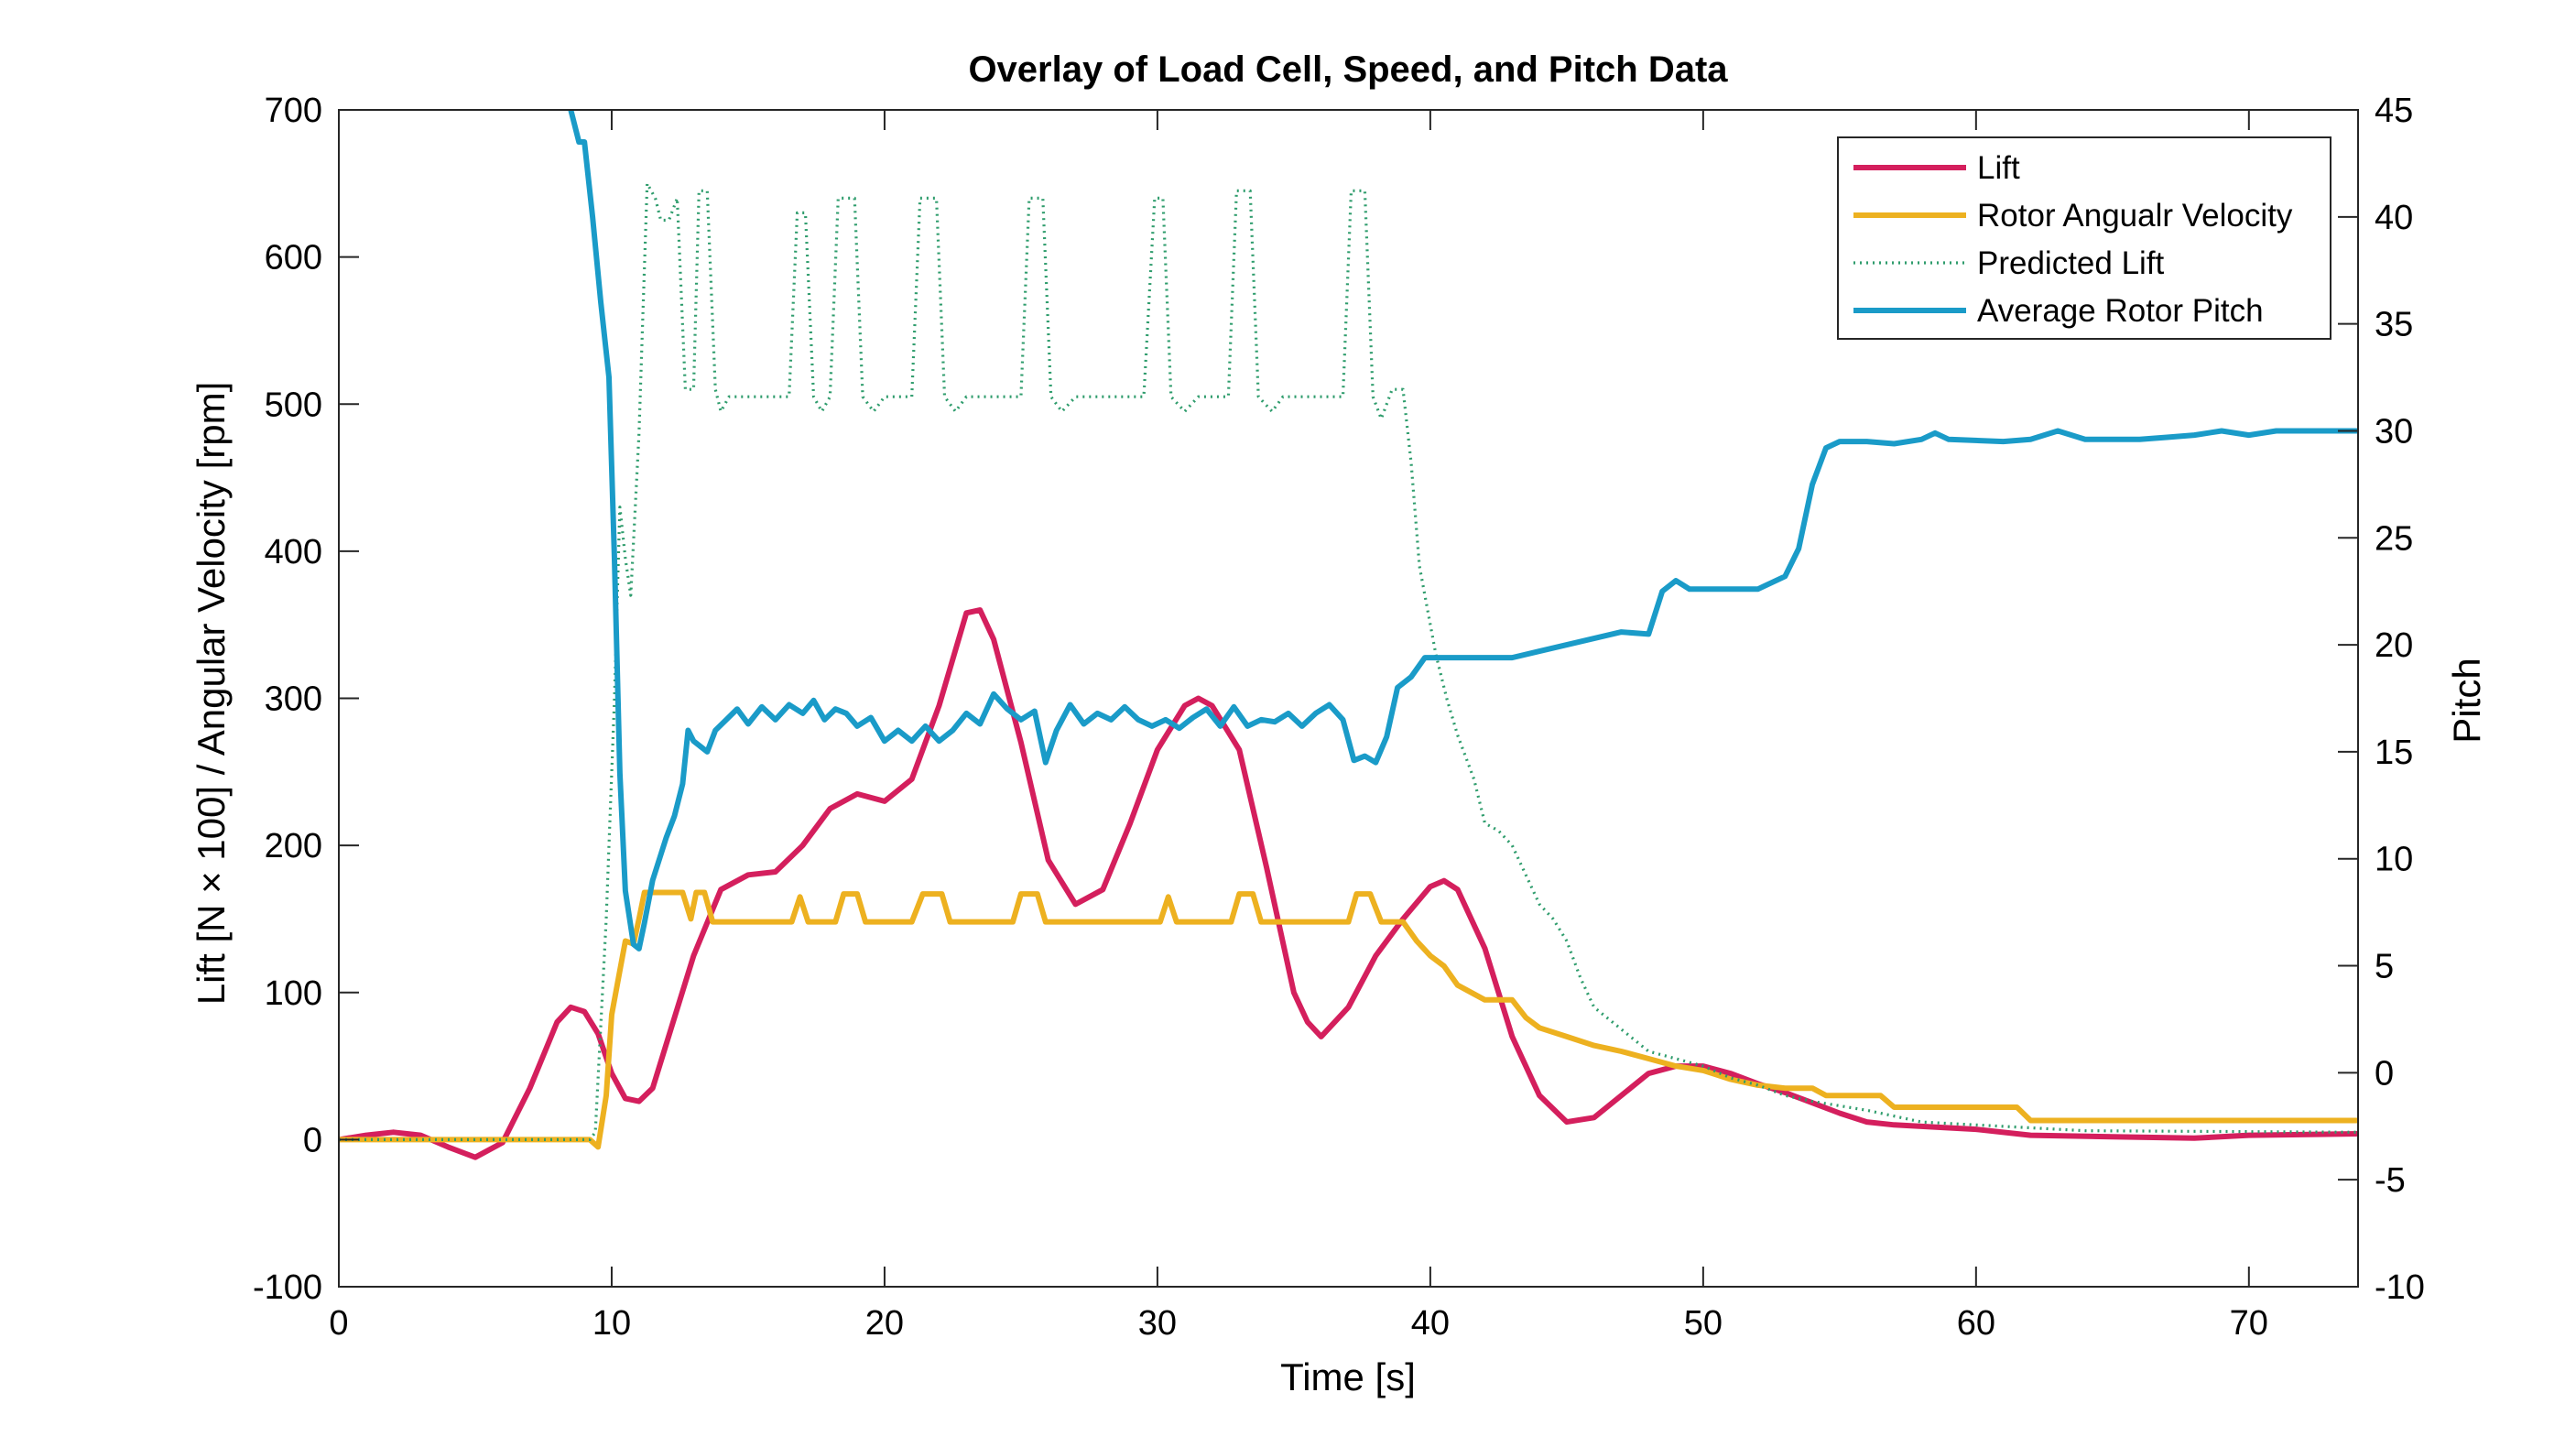  What do you see at coordinates (2249, 1323) in the screenshot?
I see `x-tick-label: 70` at bounding box center [2249, 1323].